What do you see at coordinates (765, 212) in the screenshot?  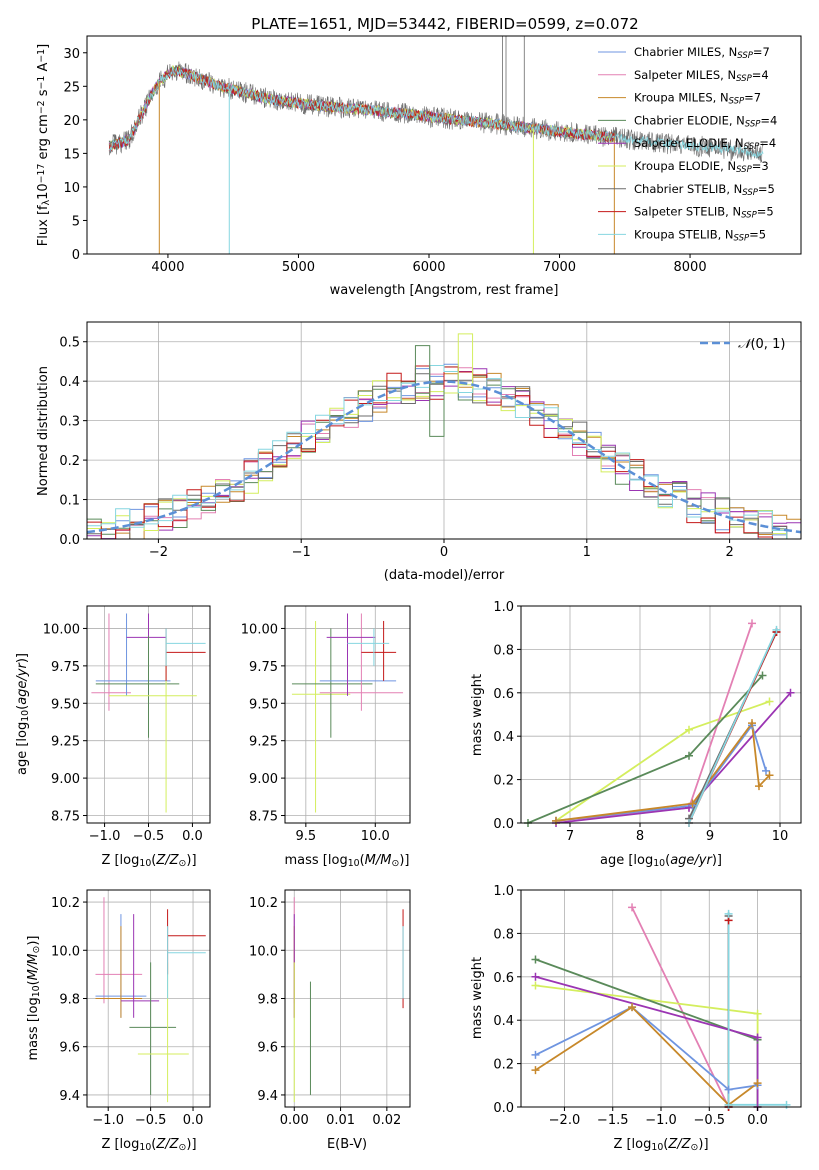 I see `legend-label-tail: =5` at bounding box center [765, 212].